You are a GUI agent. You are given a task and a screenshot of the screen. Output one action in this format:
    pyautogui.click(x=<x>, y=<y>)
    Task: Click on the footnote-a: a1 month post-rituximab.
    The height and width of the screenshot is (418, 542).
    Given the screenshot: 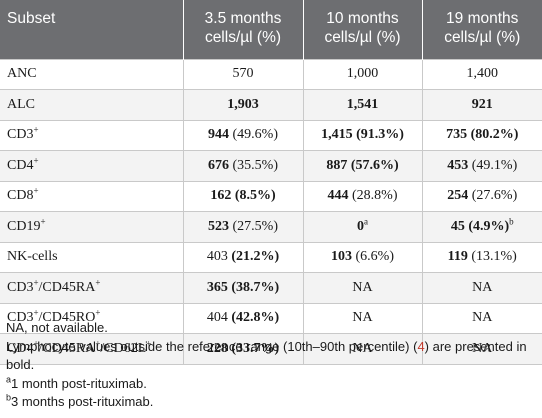 What is the action you would take?
    pyautogui.click(x=76, y=382)
    